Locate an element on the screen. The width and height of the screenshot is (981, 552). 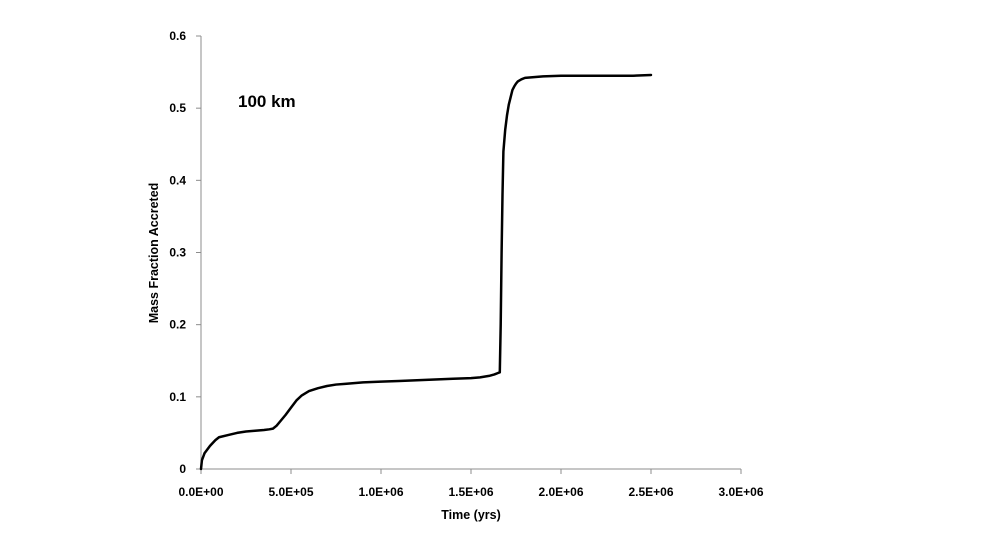
y-ticks: 0 0.1 0.2 0.3 0.4 0.5 0.6 is located at coordinates (185, 252).